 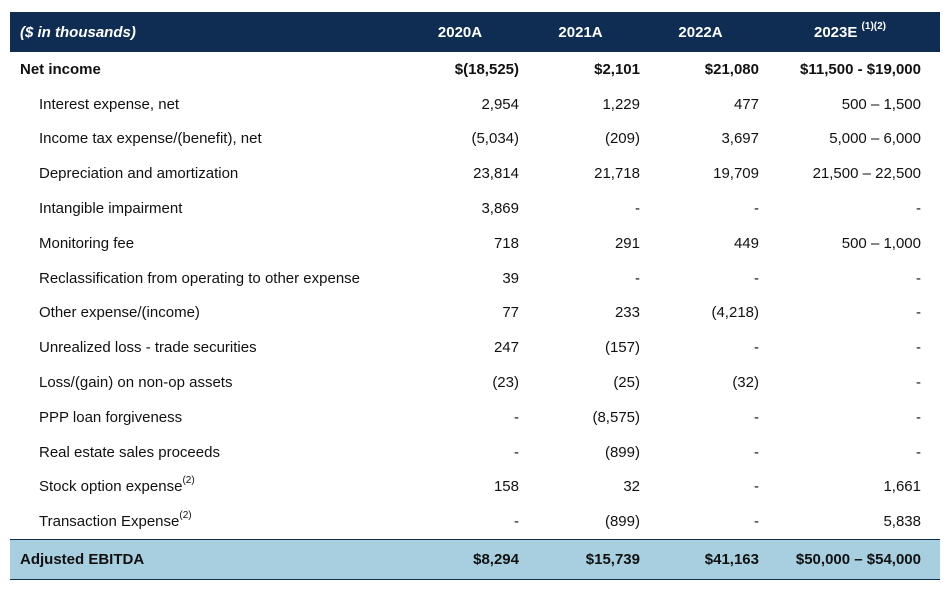 I want to click on value-2023: $50,000 – $54,000, so click(x=850, y=559).